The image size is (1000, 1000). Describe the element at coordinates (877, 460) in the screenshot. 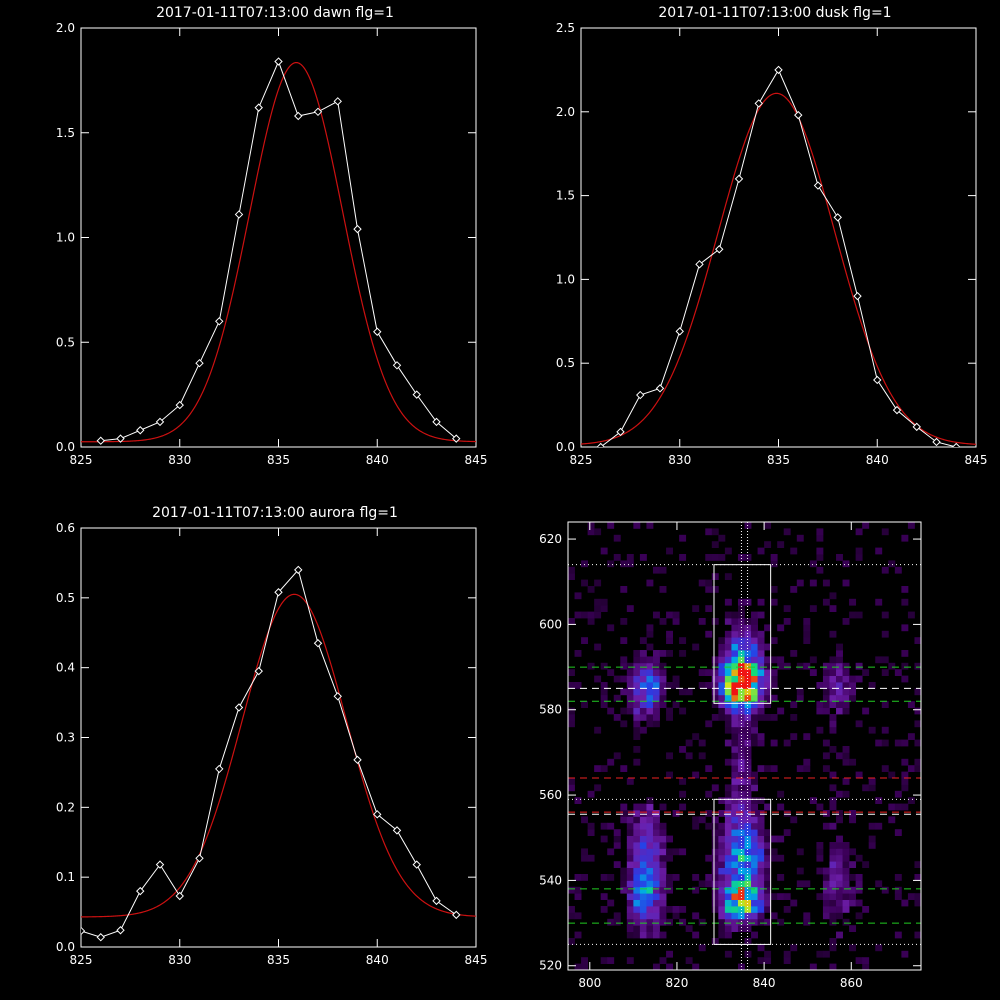

I see `dusk-xtick-label: 840` at that location.